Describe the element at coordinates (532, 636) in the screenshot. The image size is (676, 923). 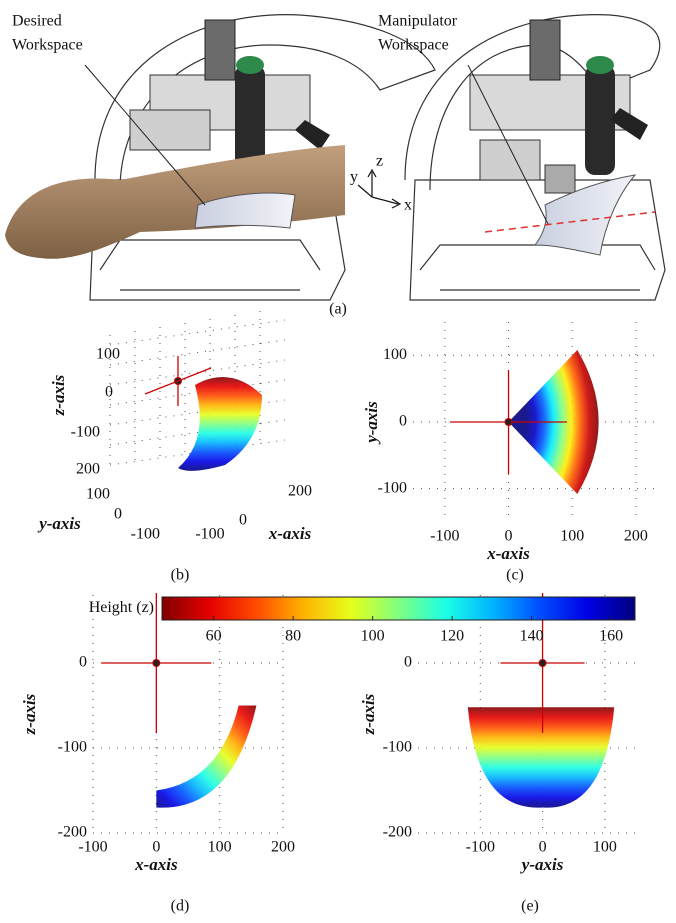
I see `colorbar-tick-label: 140` at that location.